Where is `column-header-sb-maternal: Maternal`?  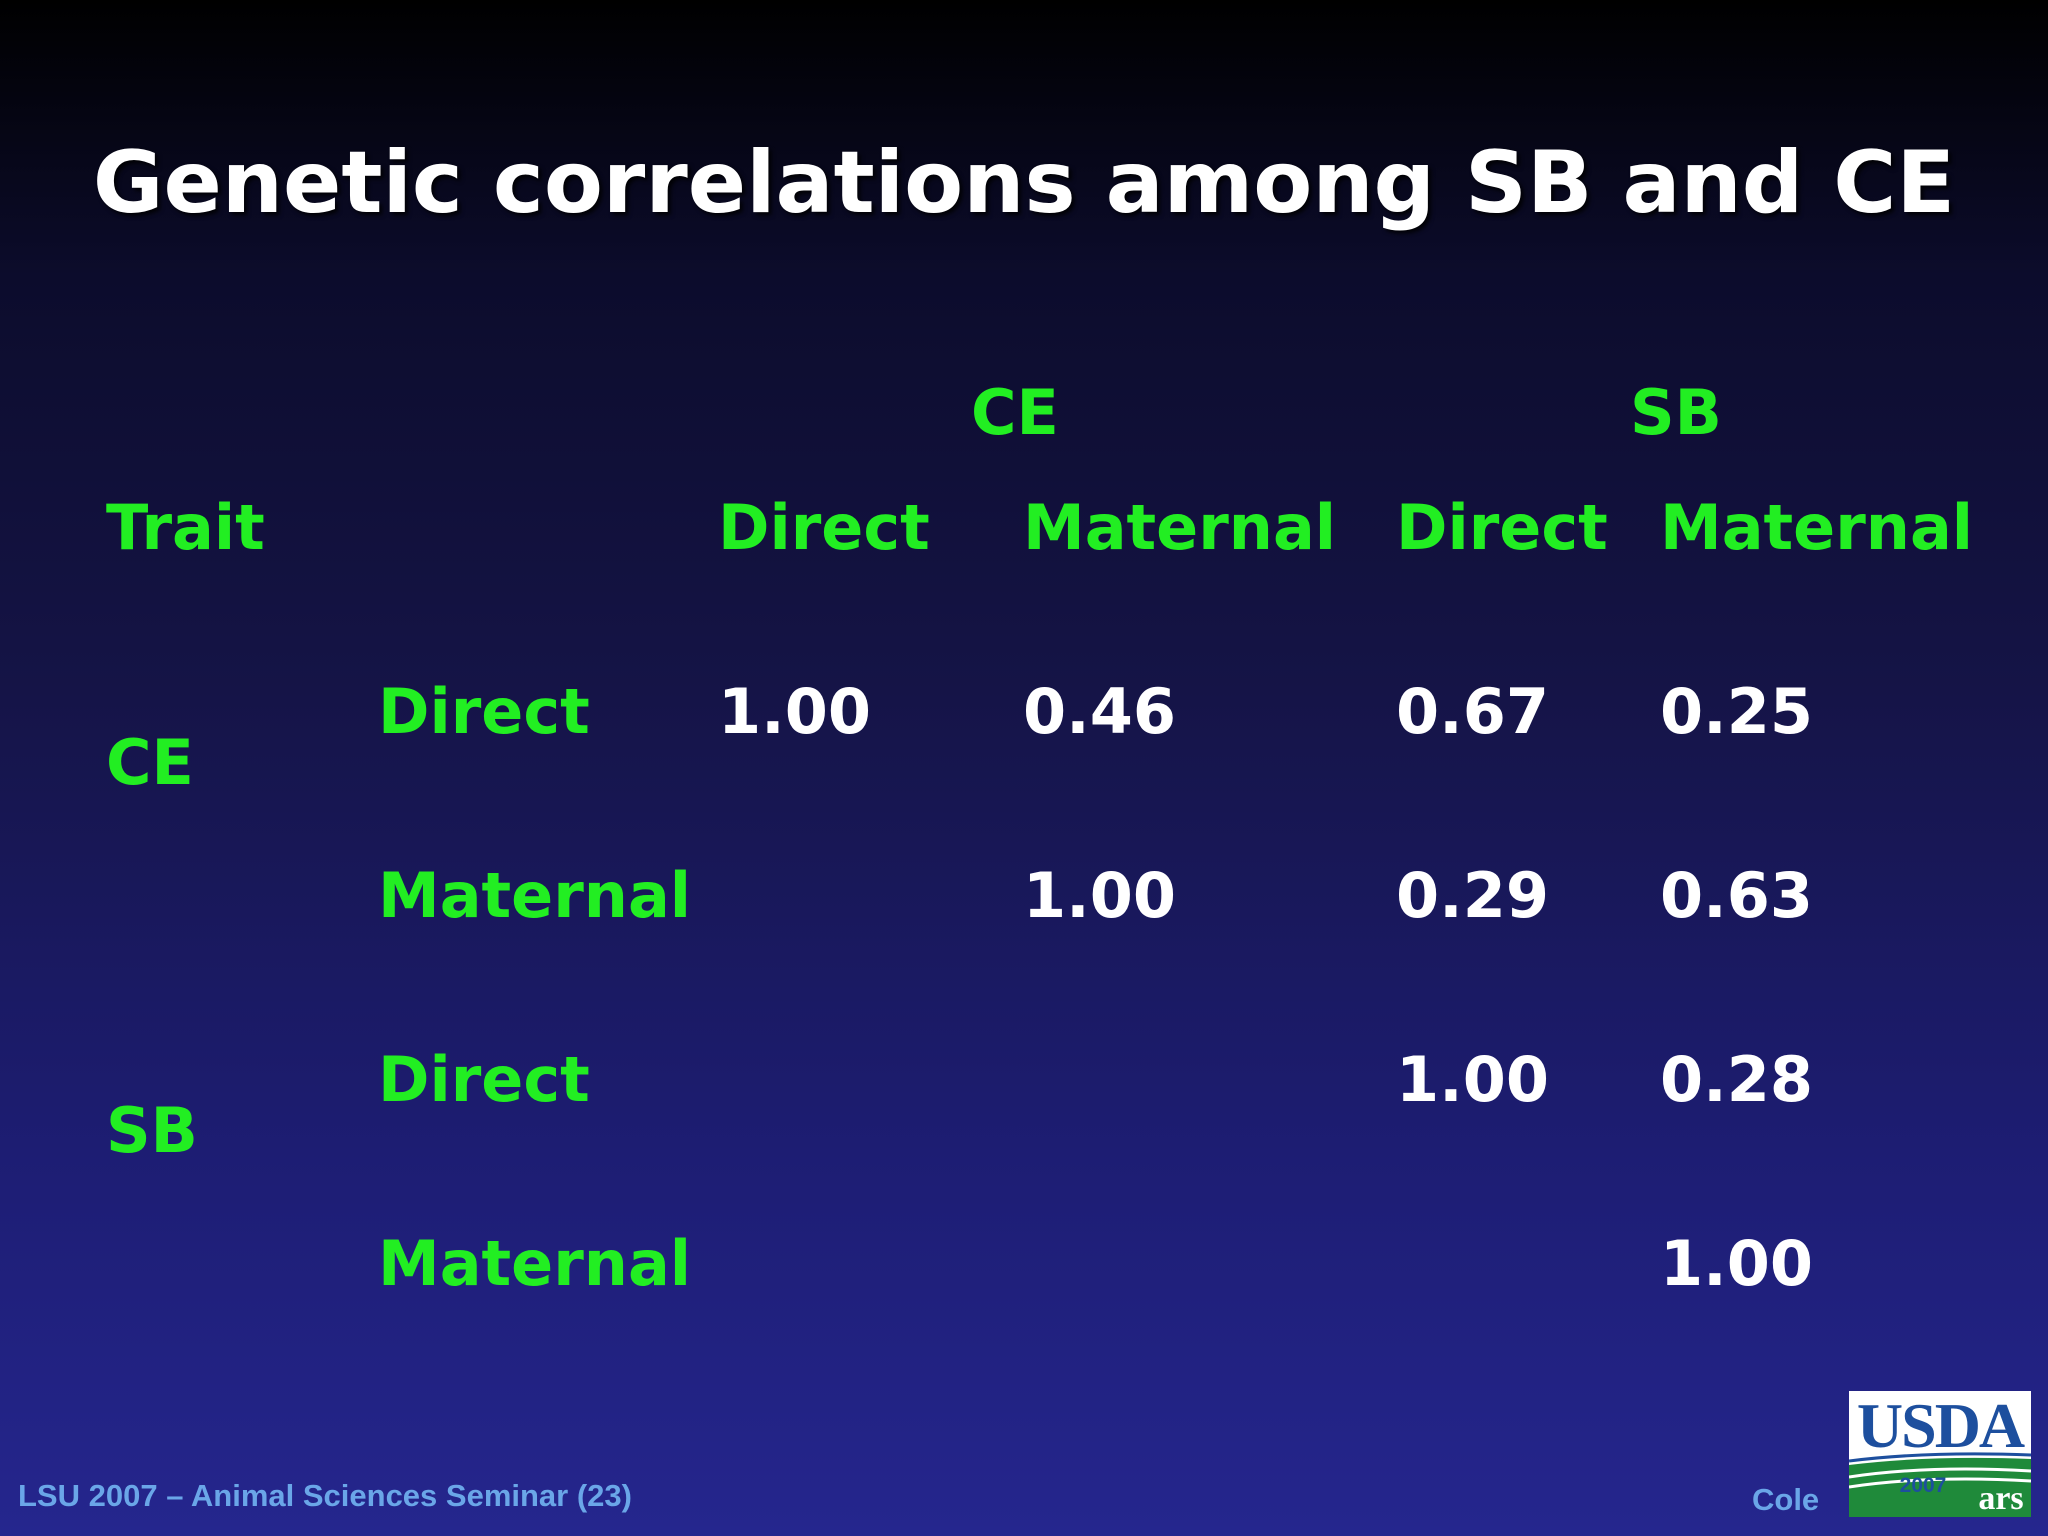
column-header-sb-maternal: Maternal is located at coordinates (1817, 527).